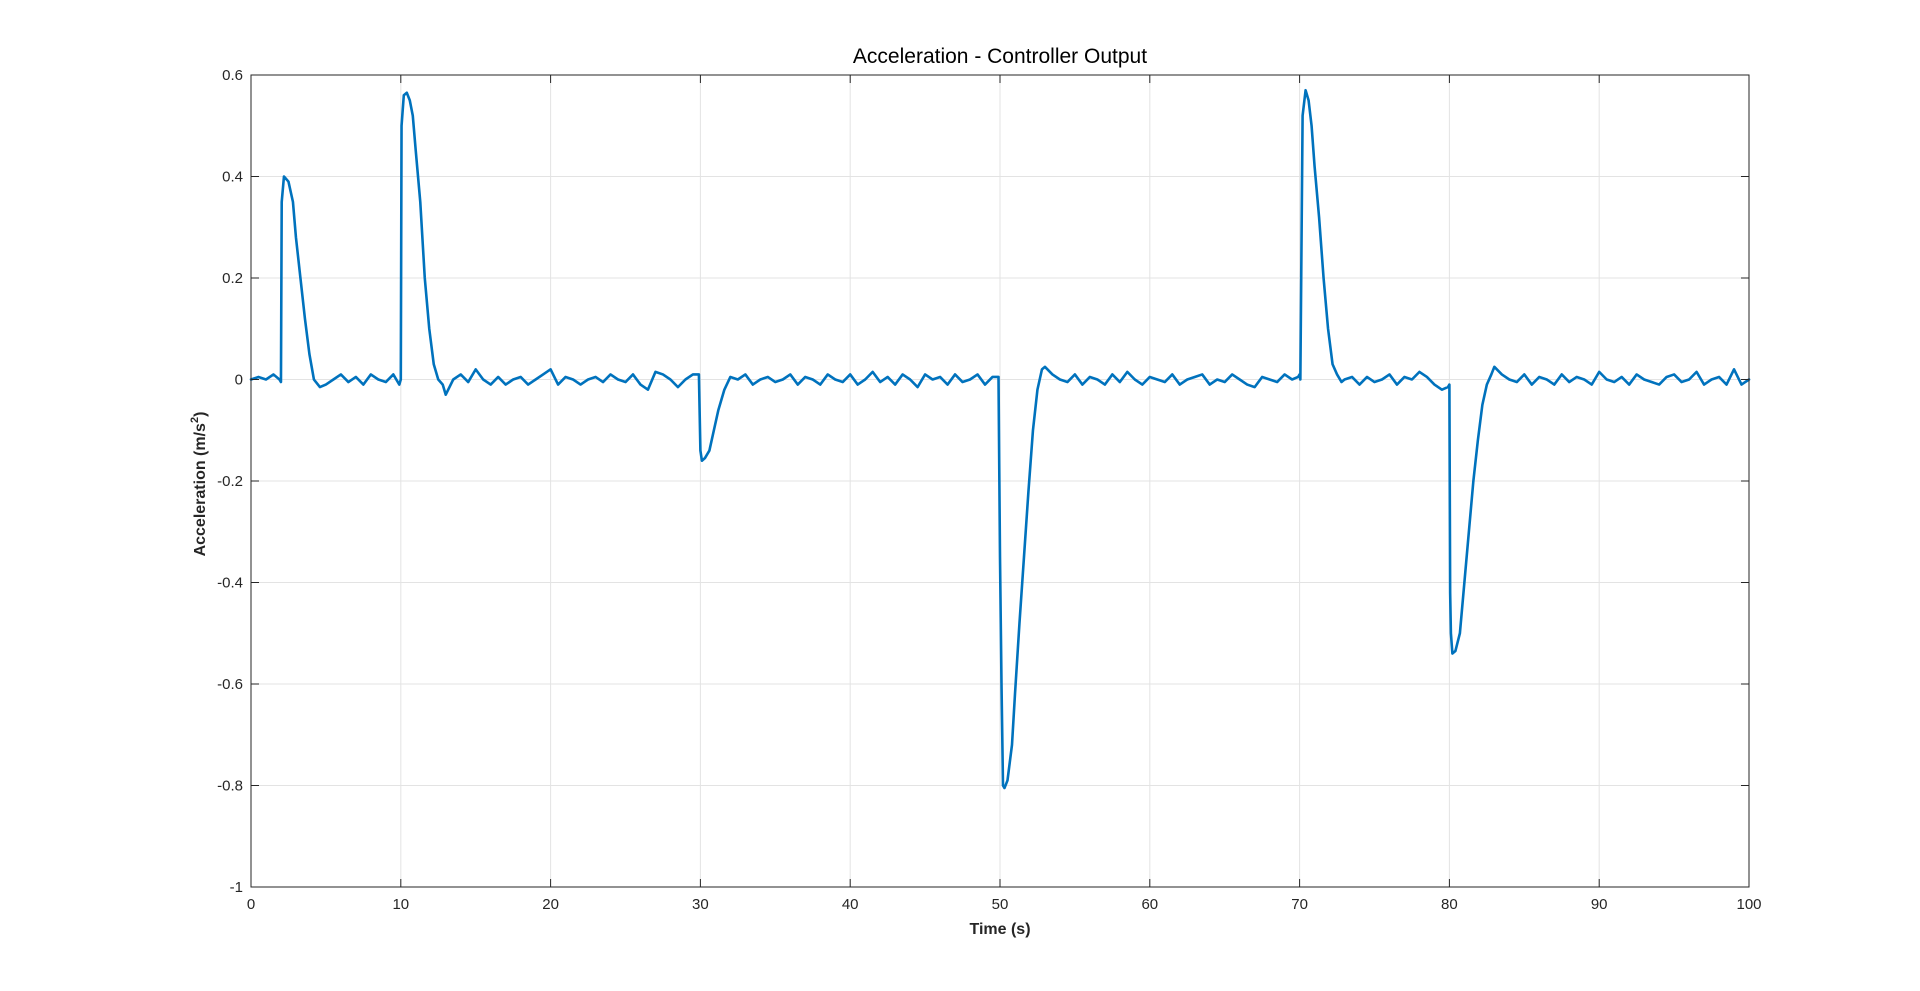 This screenshot has height=991, width=1920. Describe the element at coordinates (232, 177) in the screenshot. I see `y-tick-label: 0.4` at that location.